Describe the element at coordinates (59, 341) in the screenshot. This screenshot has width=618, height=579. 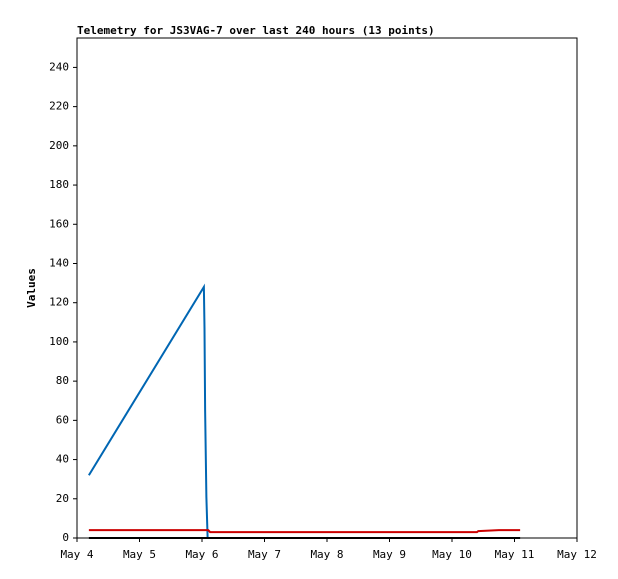
I see `y-tick-label: 100` at that location.